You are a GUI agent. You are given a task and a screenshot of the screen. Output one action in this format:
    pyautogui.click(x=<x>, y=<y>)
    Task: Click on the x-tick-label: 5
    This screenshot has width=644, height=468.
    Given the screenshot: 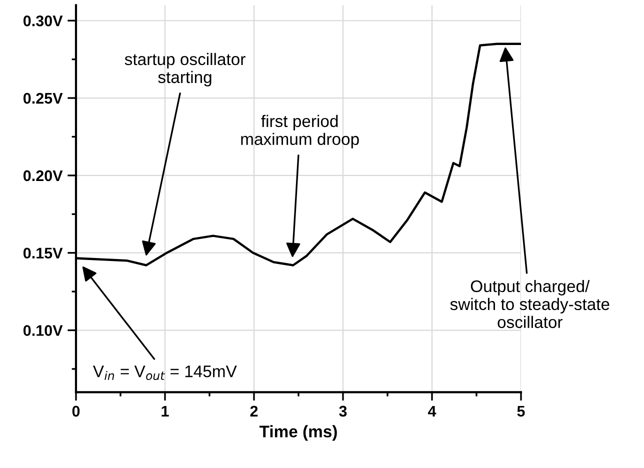 What is the action you would take?
    pyautogui.click(x=521, y=411)
    